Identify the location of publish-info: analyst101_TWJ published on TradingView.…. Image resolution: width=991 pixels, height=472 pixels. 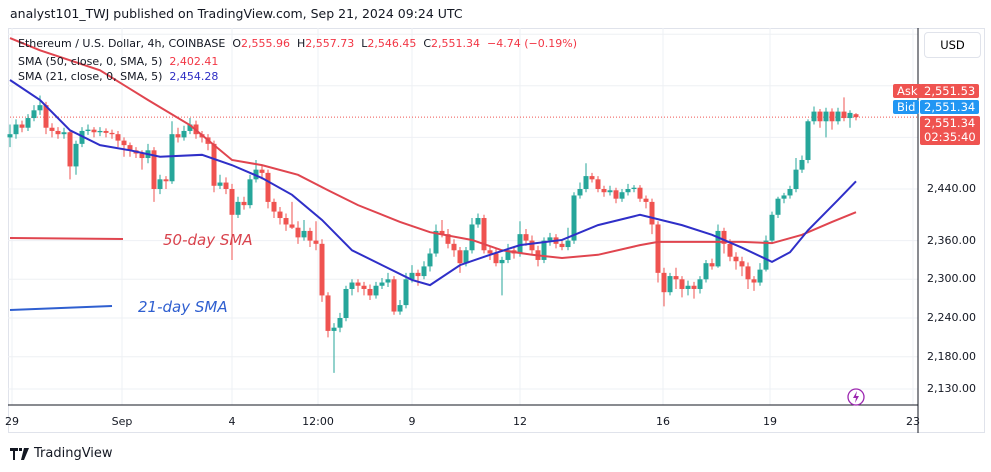
(236, 13).